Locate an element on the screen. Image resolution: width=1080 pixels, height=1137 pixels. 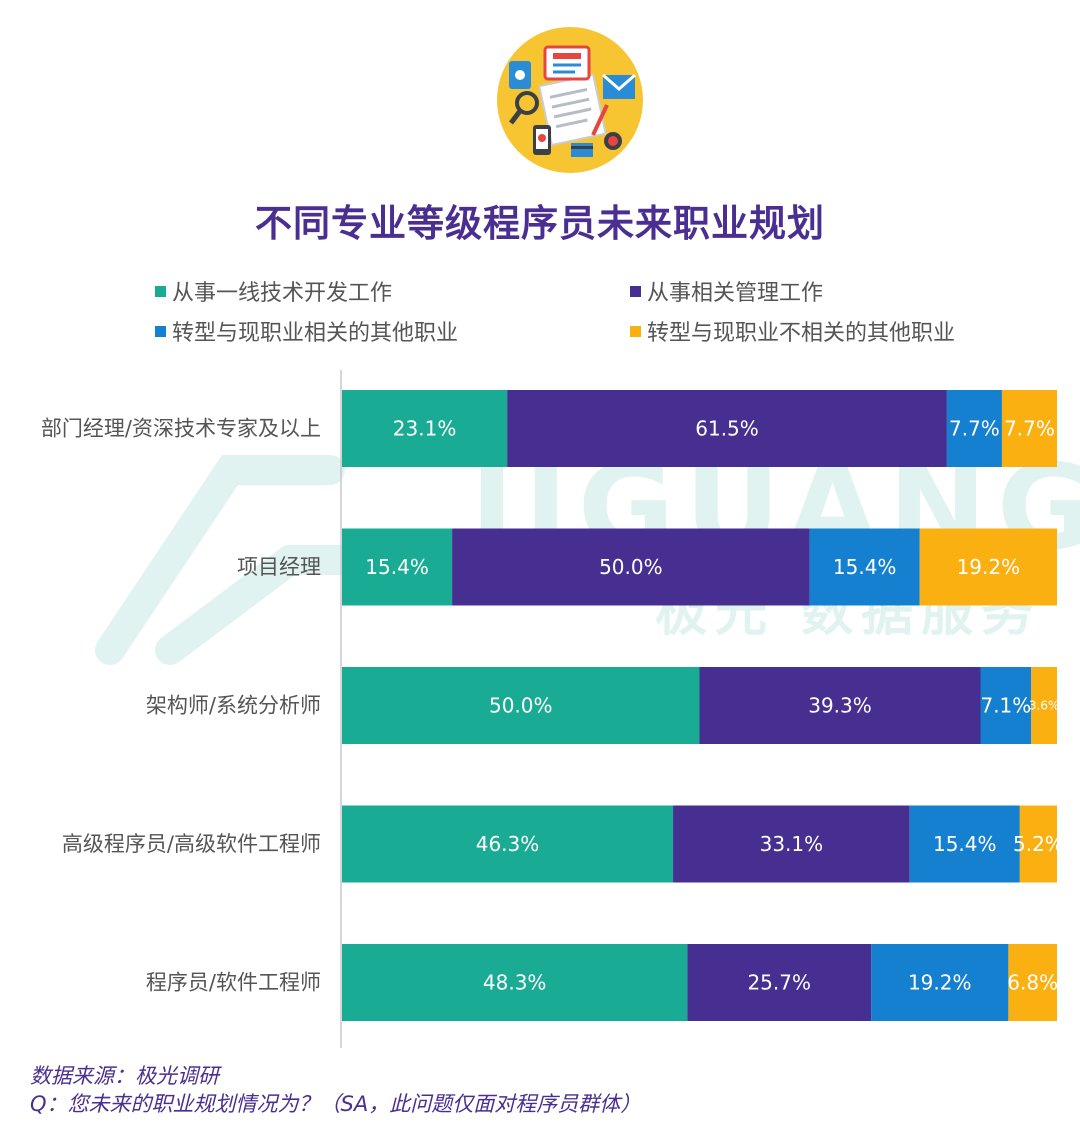
legend-item-unrelated-career: 转型与现职业不相关的其他职业 is located at coordinates (792, 331).